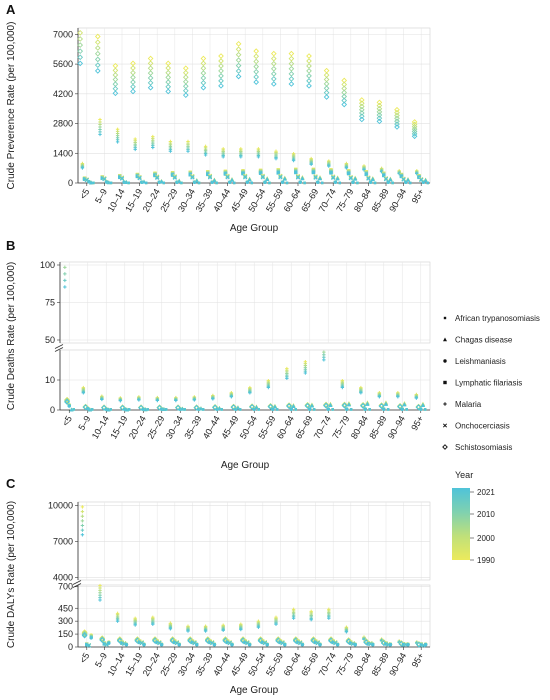  Describe the element at coordinates (266, 427) in the screenshot. I see `x-tick-label: 55–59` at that location.